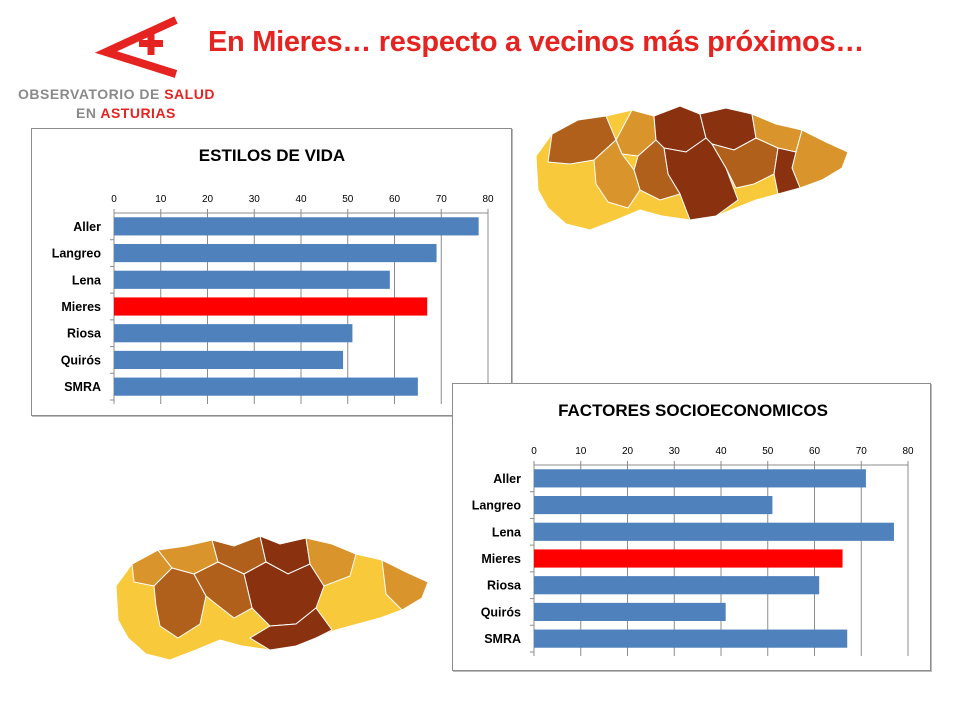 This screenshot has height=720, width=960. What do you see at coordinates (501, 559) in the screenshot?
I see `chart1-category-label: Mieres` at bounding box center [501, 559].